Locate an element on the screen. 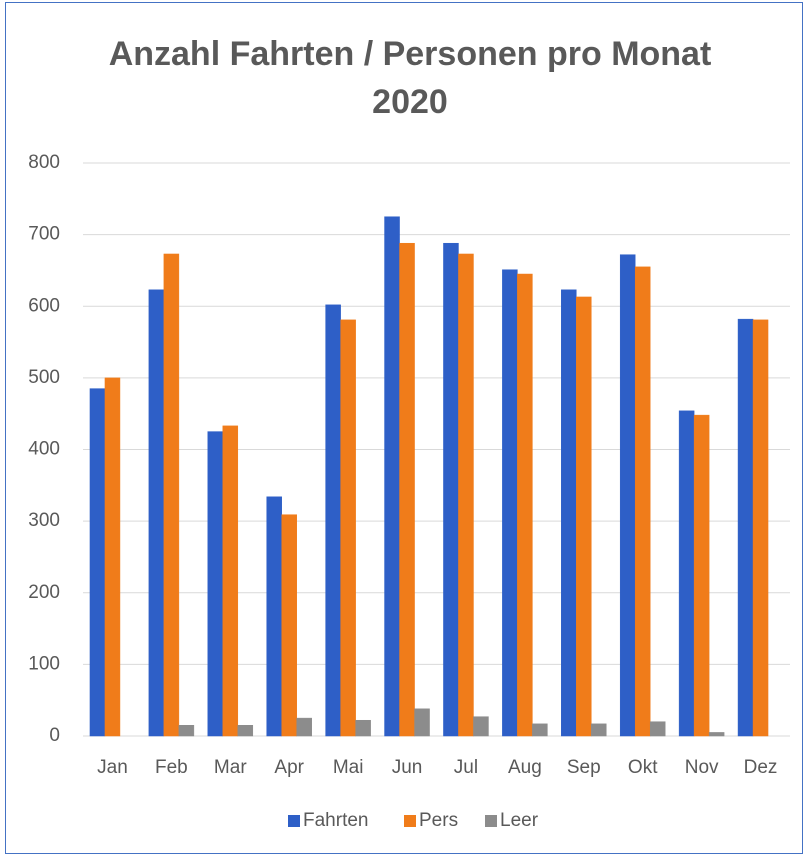 This screenshot has height=856, width=806. y-tick-label: 300 is located at coordinates (44, 520).